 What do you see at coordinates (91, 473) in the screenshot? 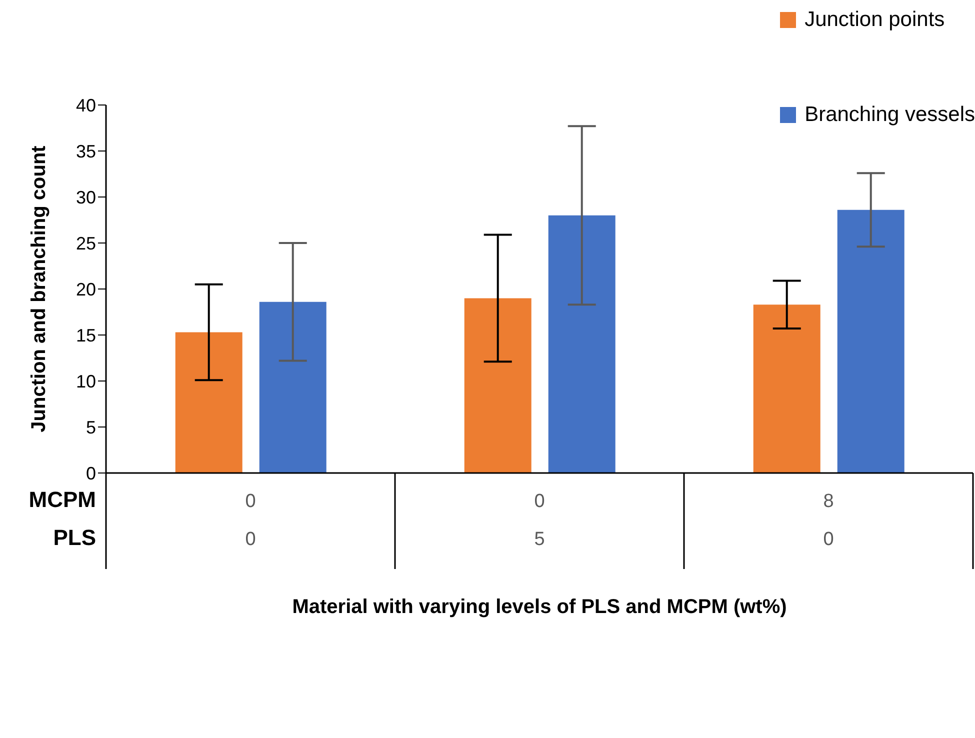
I see `y-tick-label: 0` at bounding box center [91, 473].